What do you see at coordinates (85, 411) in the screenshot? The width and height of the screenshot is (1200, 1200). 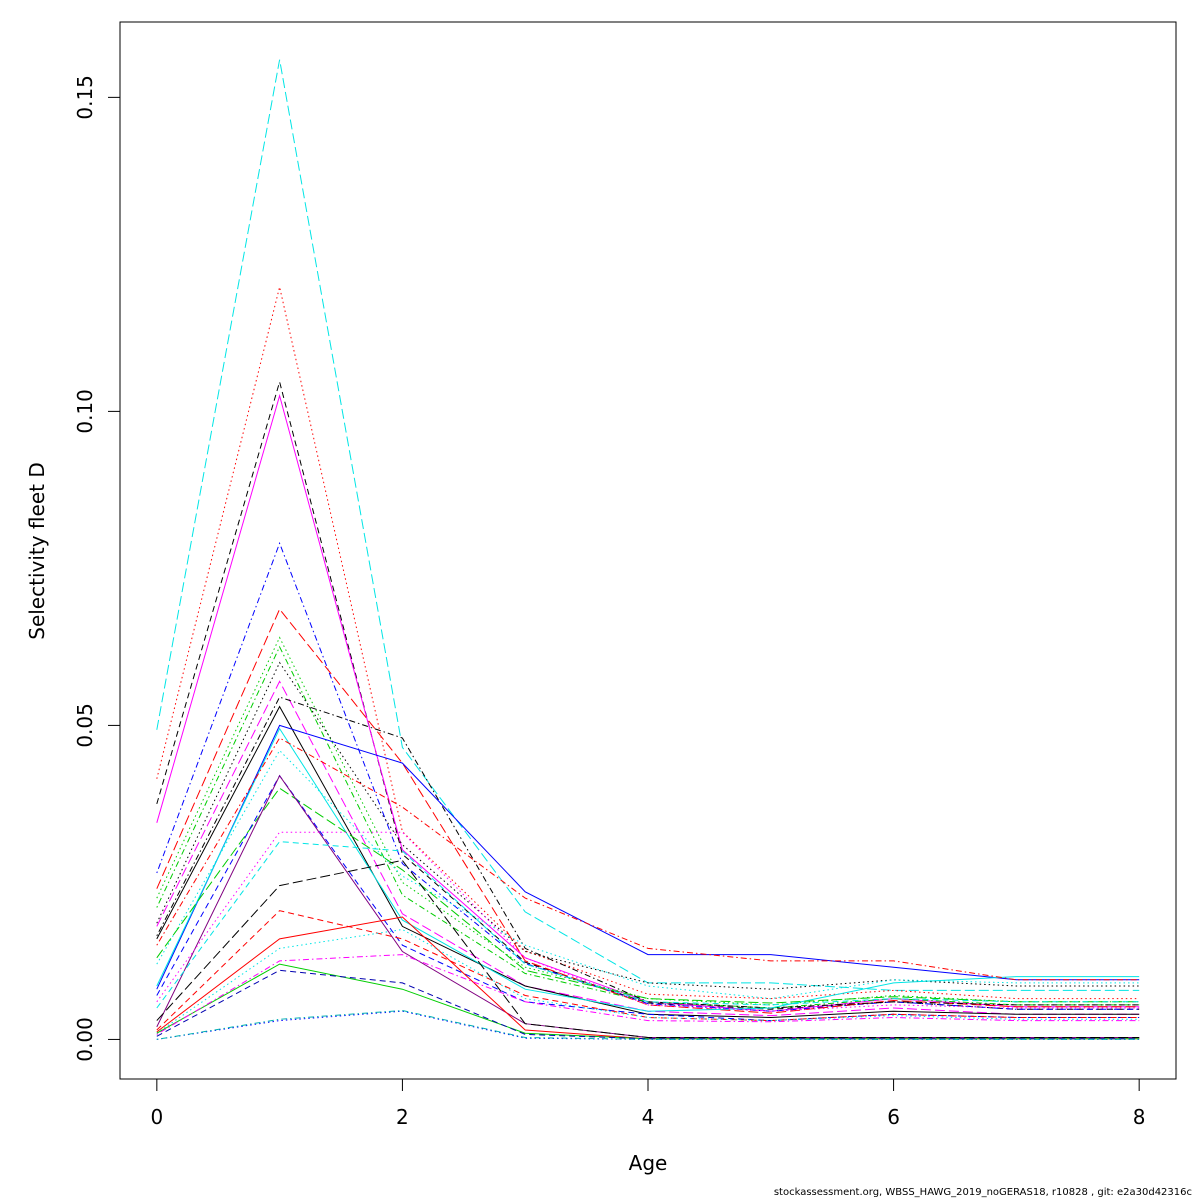 I see `y-tick-label: 0.10` at bounding box center [85, 411].